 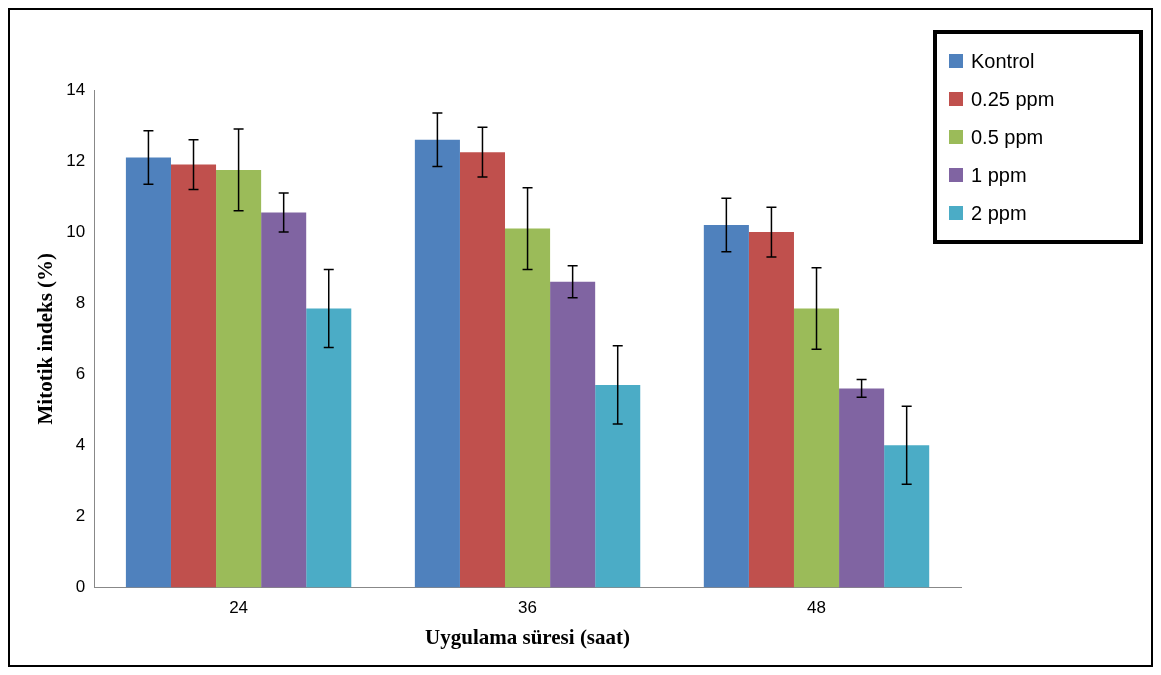 I want to click on y-tick-label: 12, so click(x=76, y=160).